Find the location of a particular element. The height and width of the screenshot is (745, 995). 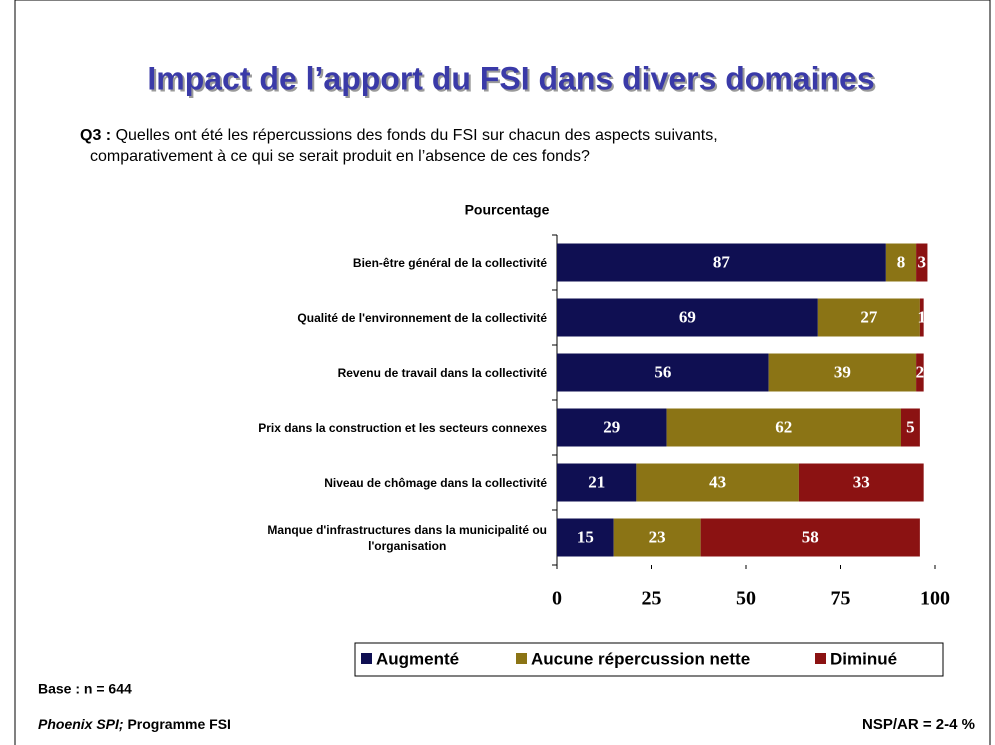

data-label: 33 is located at coordinates (861, 481).